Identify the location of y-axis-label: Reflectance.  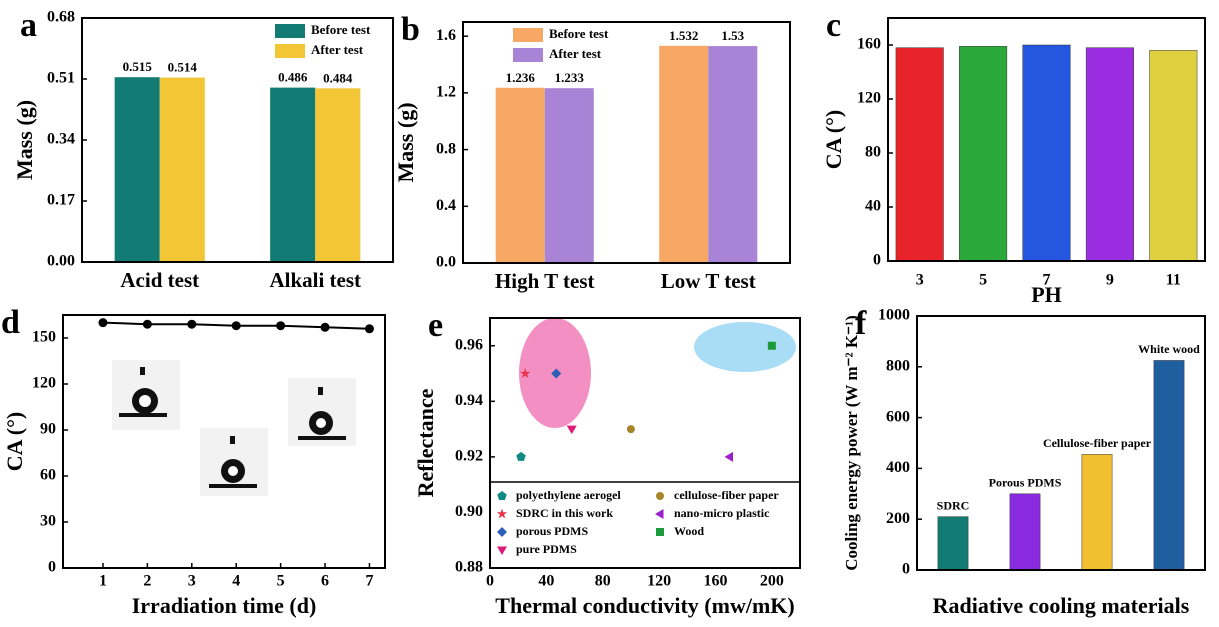
(425, 442).